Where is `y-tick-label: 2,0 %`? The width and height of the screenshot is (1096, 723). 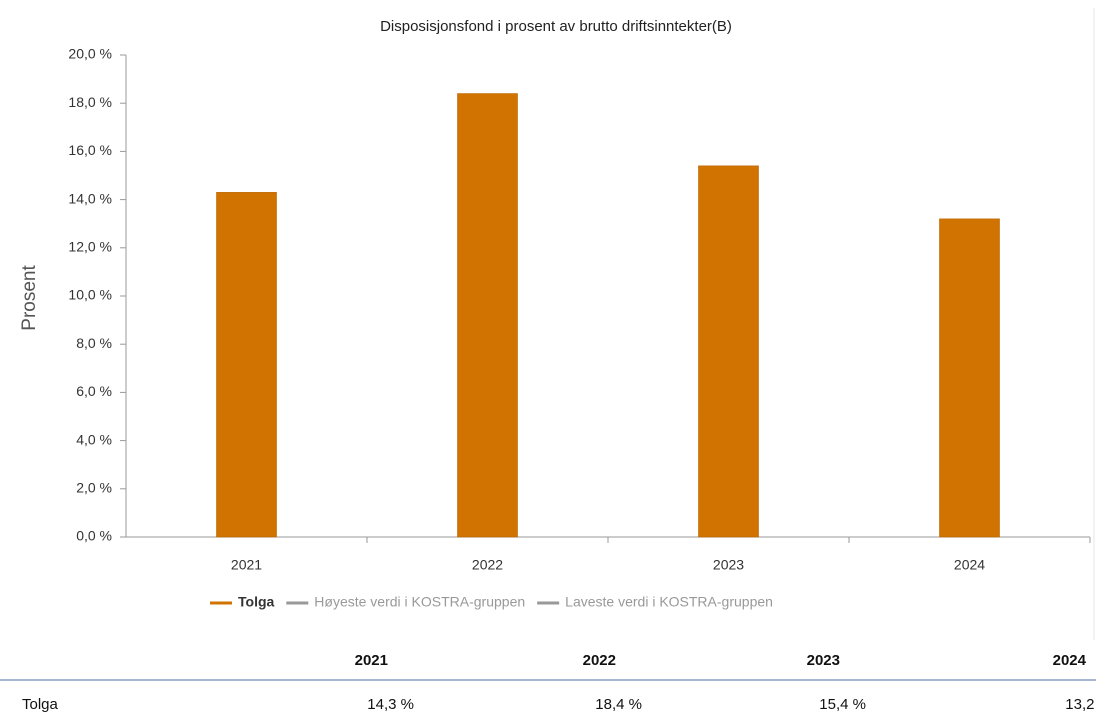 y-tick-label: 2,0 % is located at coordinates (94, 488).